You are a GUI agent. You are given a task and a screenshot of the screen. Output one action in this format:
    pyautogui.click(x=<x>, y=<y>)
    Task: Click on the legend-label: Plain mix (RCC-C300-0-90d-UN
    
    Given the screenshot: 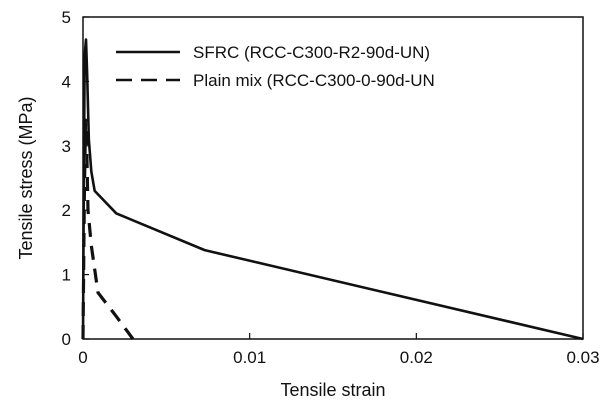 What is the action you would take?
    pyautogui.click(x=314, y=80)
    